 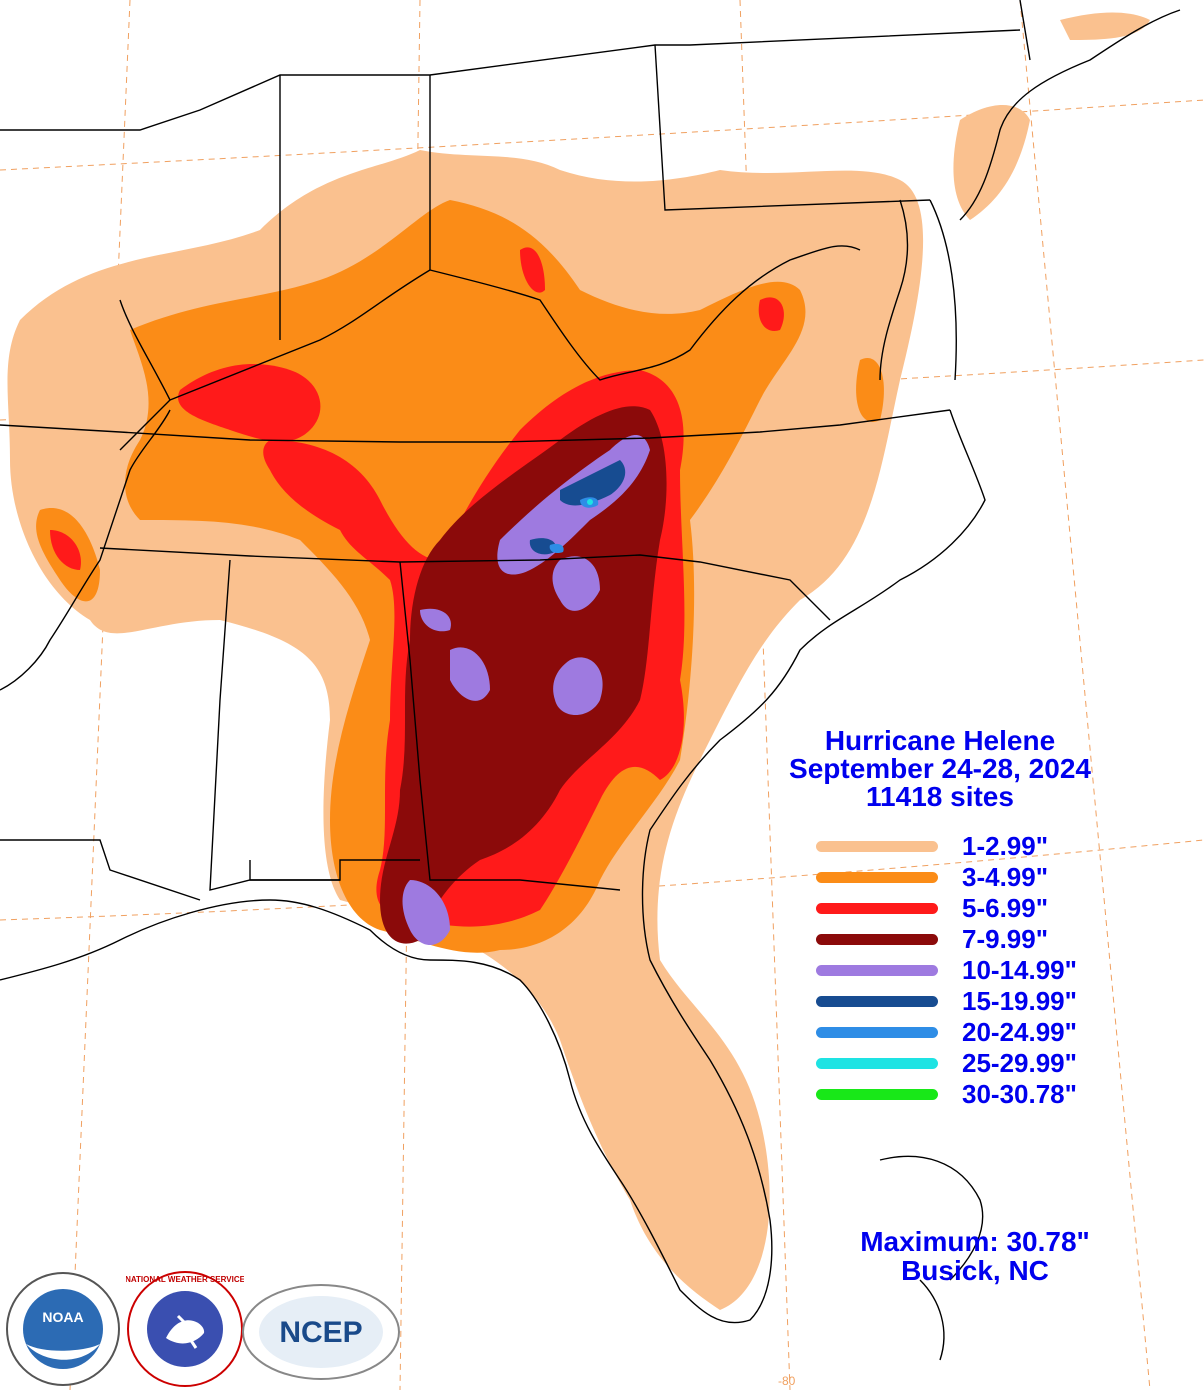 What do you see at coordinates (185, 1279) in the screenshot?
I see `nws-logo-text: NATIONAL WEATHER SERVICE` at bounding box center [185, 1279].